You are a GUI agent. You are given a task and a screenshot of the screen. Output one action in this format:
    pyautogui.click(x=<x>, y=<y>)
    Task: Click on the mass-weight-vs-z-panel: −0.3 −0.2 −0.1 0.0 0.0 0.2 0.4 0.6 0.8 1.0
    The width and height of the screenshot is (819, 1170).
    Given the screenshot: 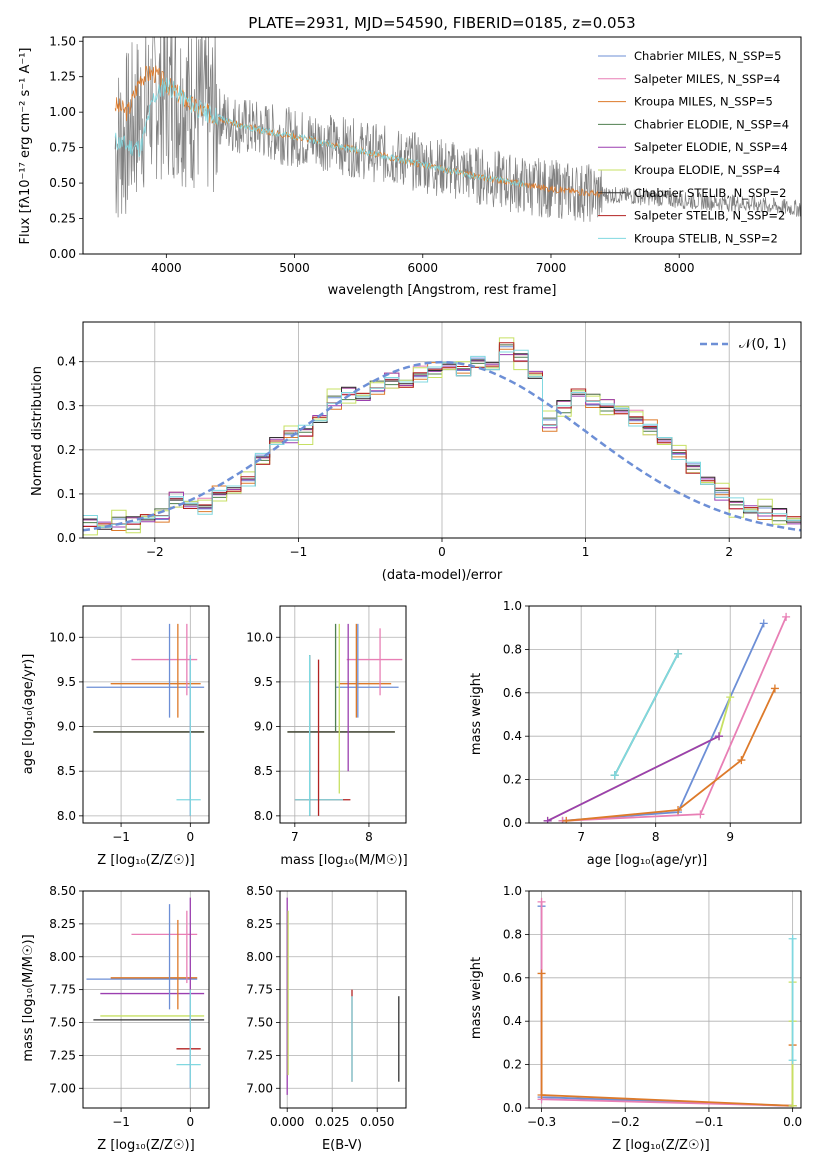 What is the action you would take?
    pyautogui.click(x=652, y=1006)
    